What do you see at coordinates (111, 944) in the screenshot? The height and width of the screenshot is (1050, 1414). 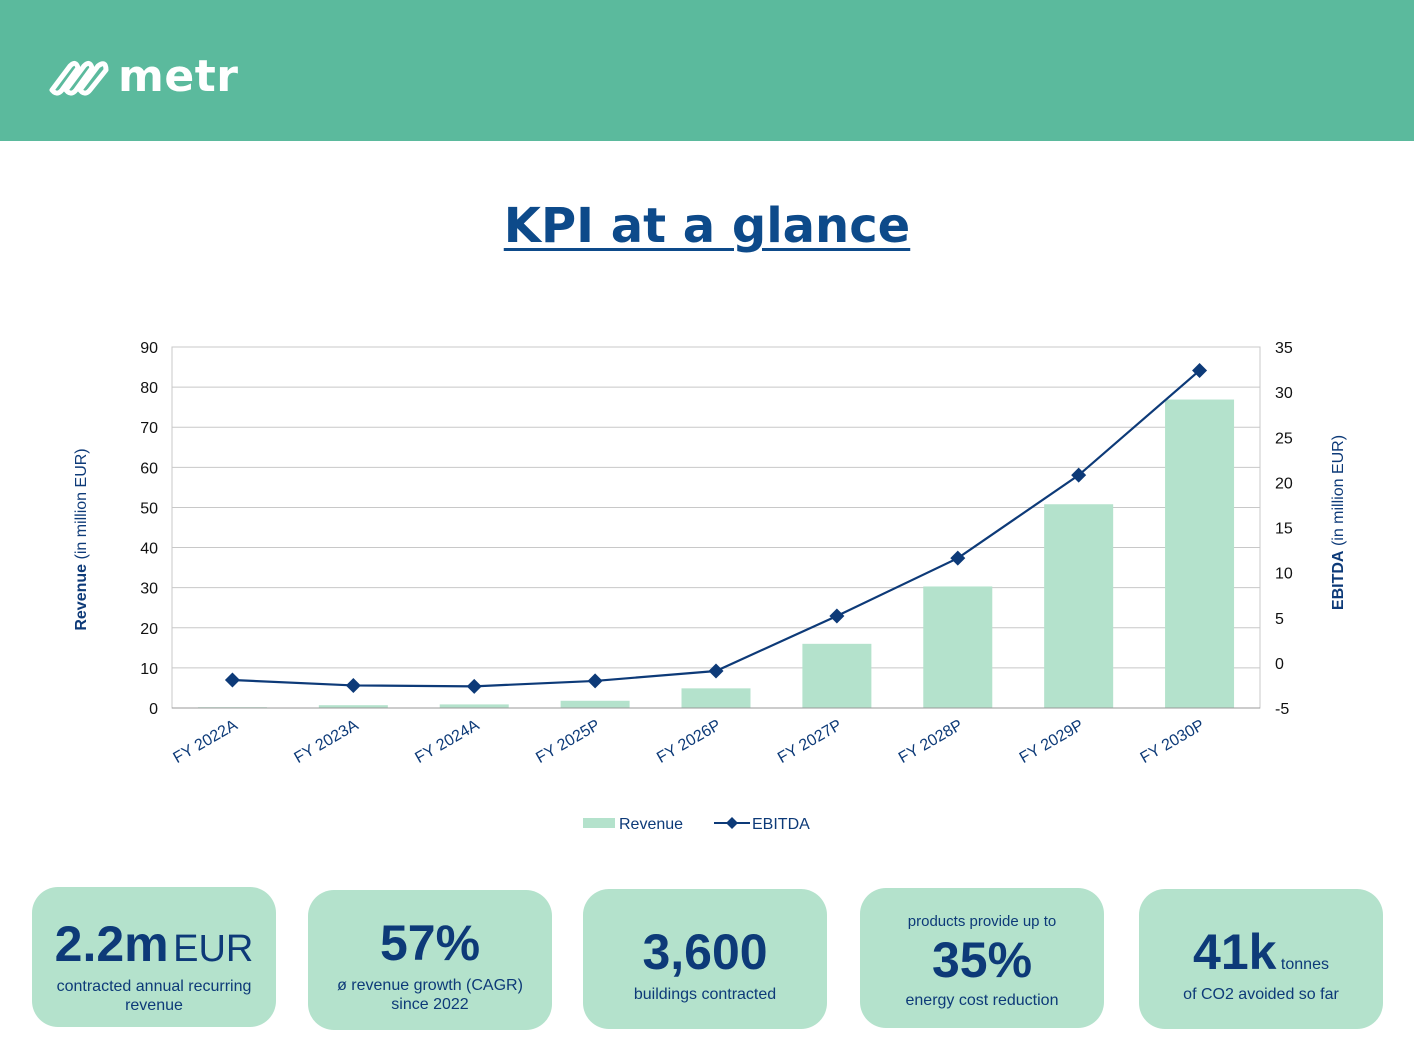 I see `kpi-value: 2.2m` at bounding box center [111, 944].